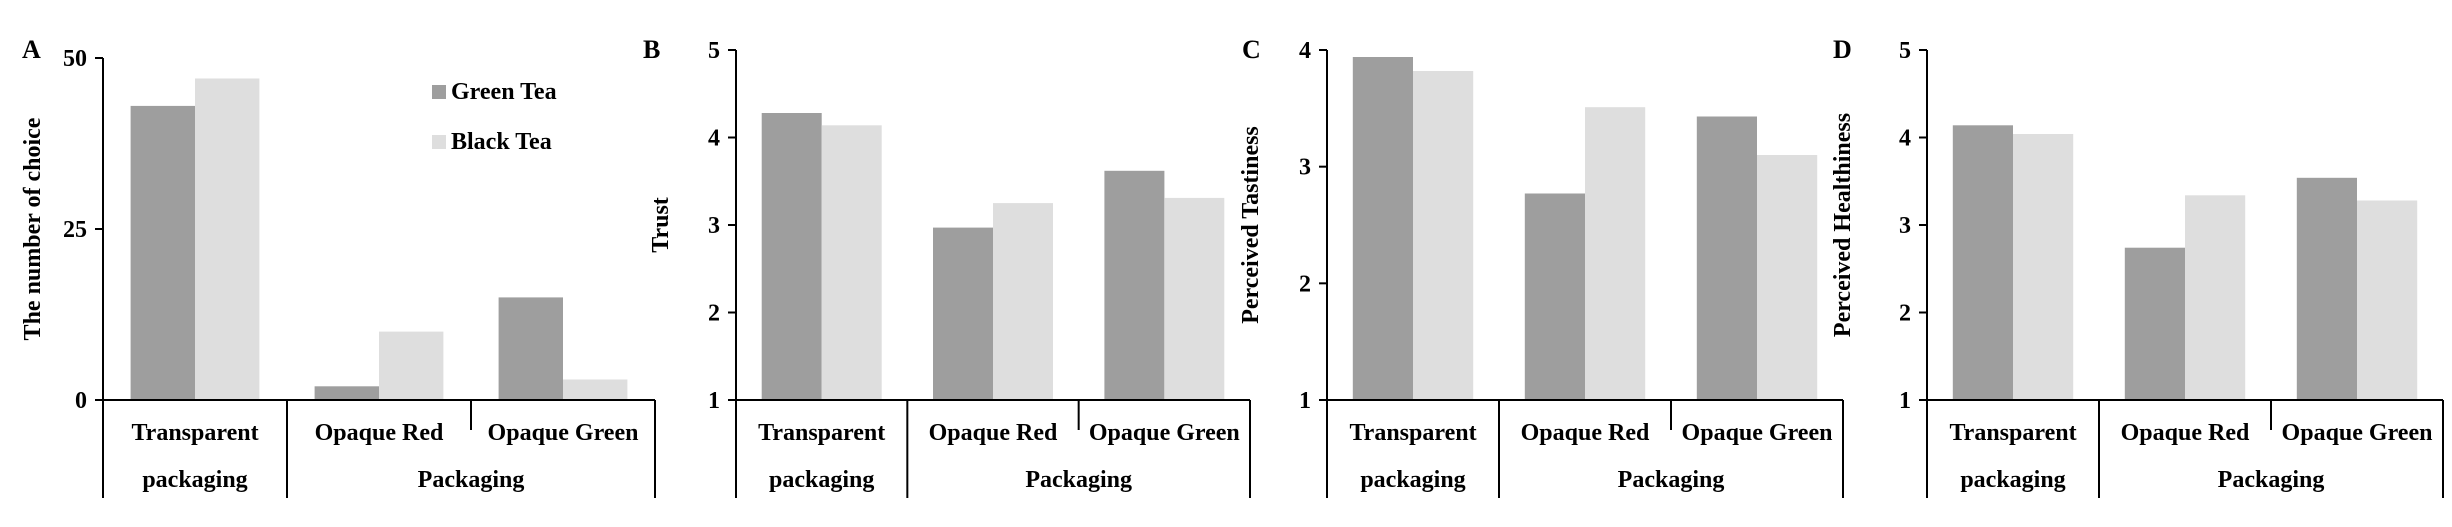  What do you see at coordinates (494, 117) in the screenshot?
I see `legend: Green Tea Black Tea` at bounding box center [494, 117].